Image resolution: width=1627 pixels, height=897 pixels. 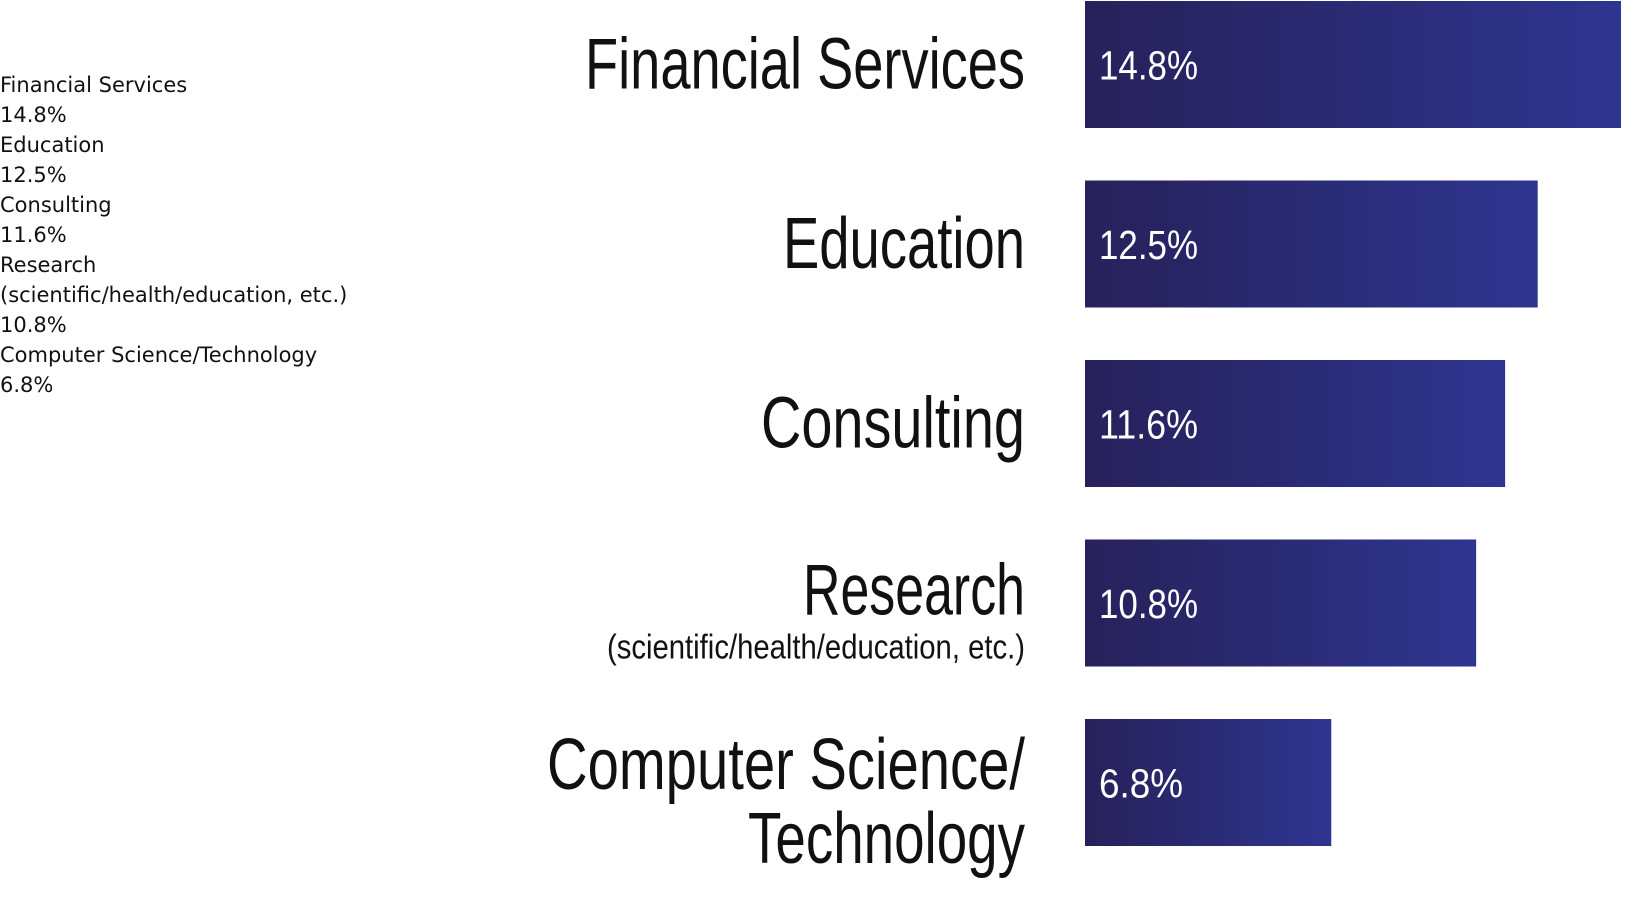 I want to click on bar-value-label: 10.8%, so click(x=1148, y=604).